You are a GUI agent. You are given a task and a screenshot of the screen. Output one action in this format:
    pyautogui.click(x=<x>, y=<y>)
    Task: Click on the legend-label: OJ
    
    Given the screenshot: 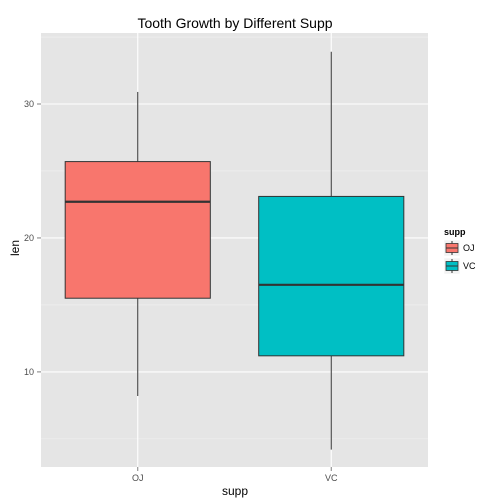 What is the action you would take?
    pyautogui.click(x=469, y=248)
    